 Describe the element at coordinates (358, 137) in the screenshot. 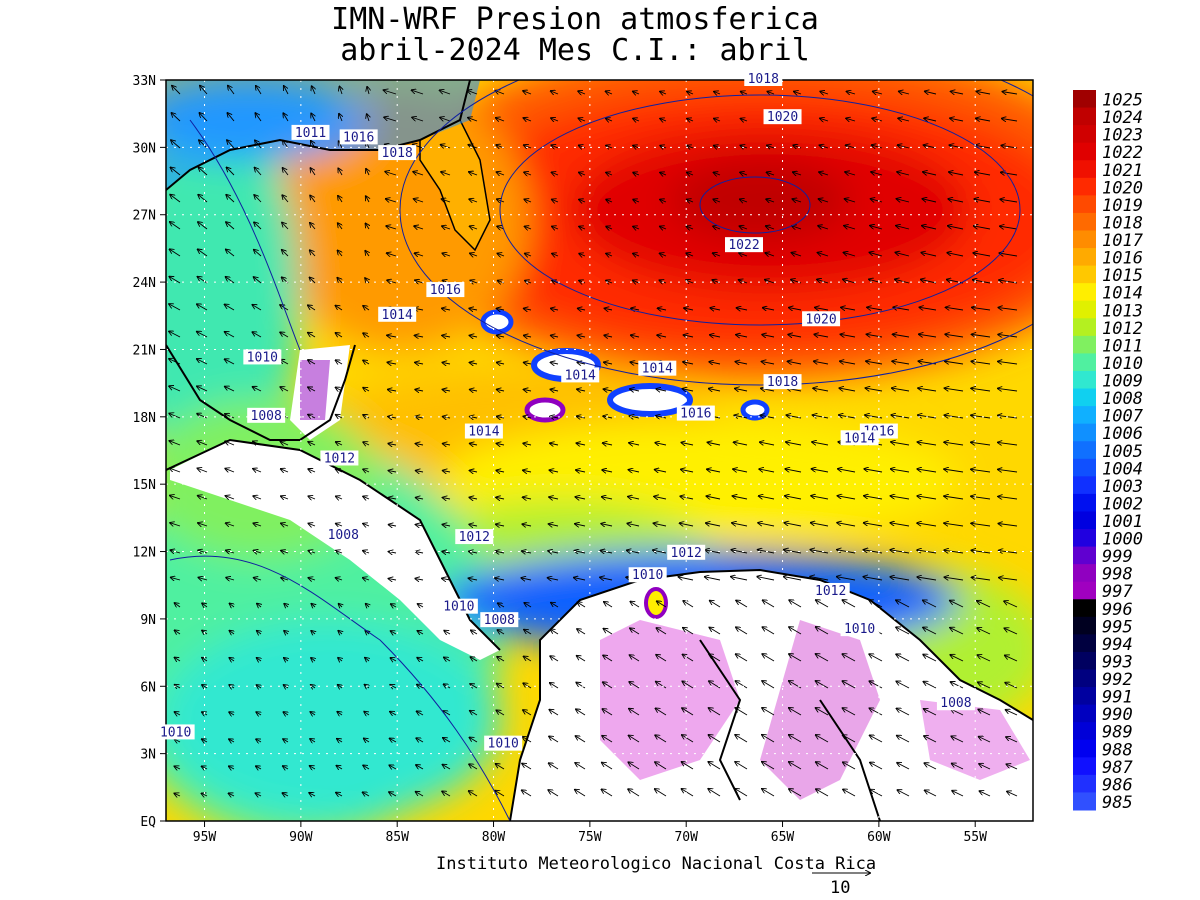

I see `svg-text: 1016` at that location.